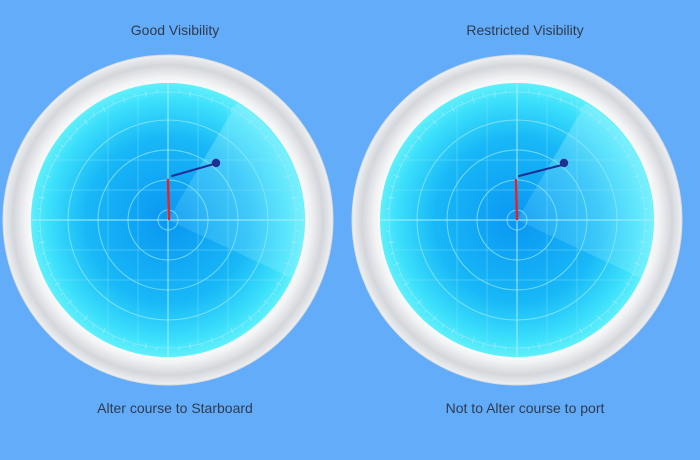 The image size is (700, 460). I want to click on radar-sweep, so click(585, 190).